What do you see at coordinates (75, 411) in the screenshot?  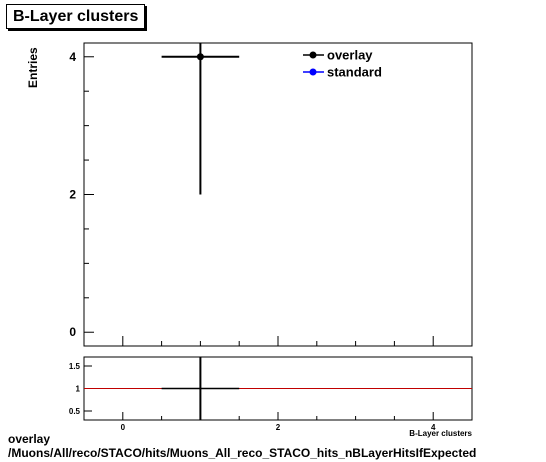 I see `ratio-y-tick-label: 0.5` at bounding box center [75, 411].